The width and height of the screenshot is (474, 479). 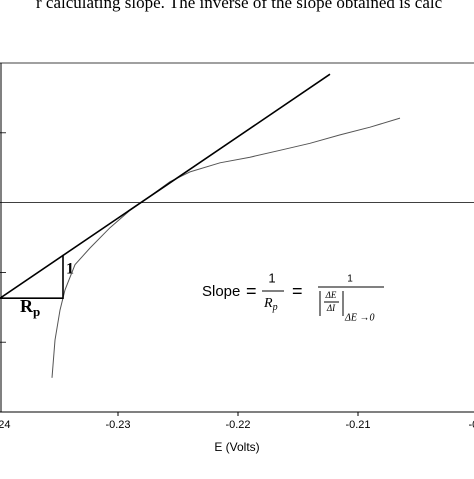 I want to click on x-tick-label: -0.22, so click(x=237, y=425).